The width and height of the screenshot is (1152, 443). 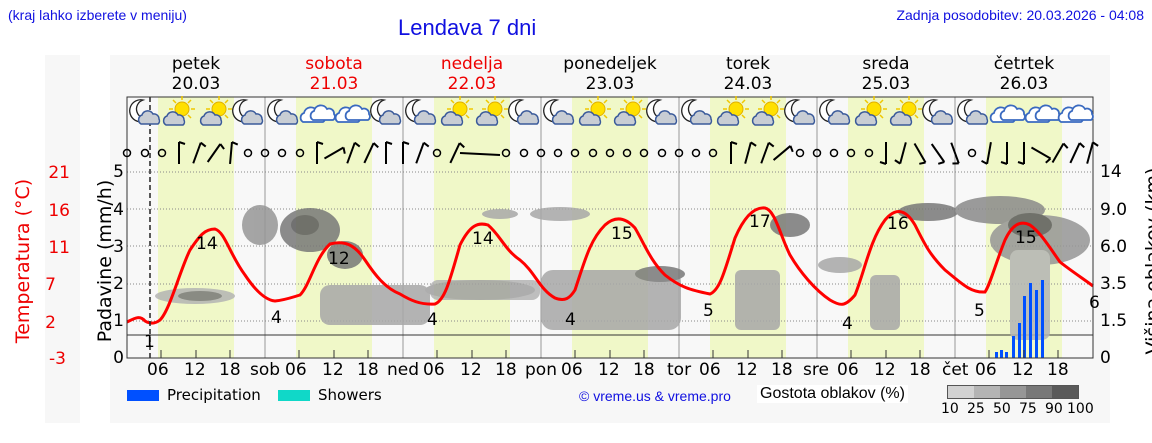 I want to click on precip-tick: 1, so click(x=118, y=321).